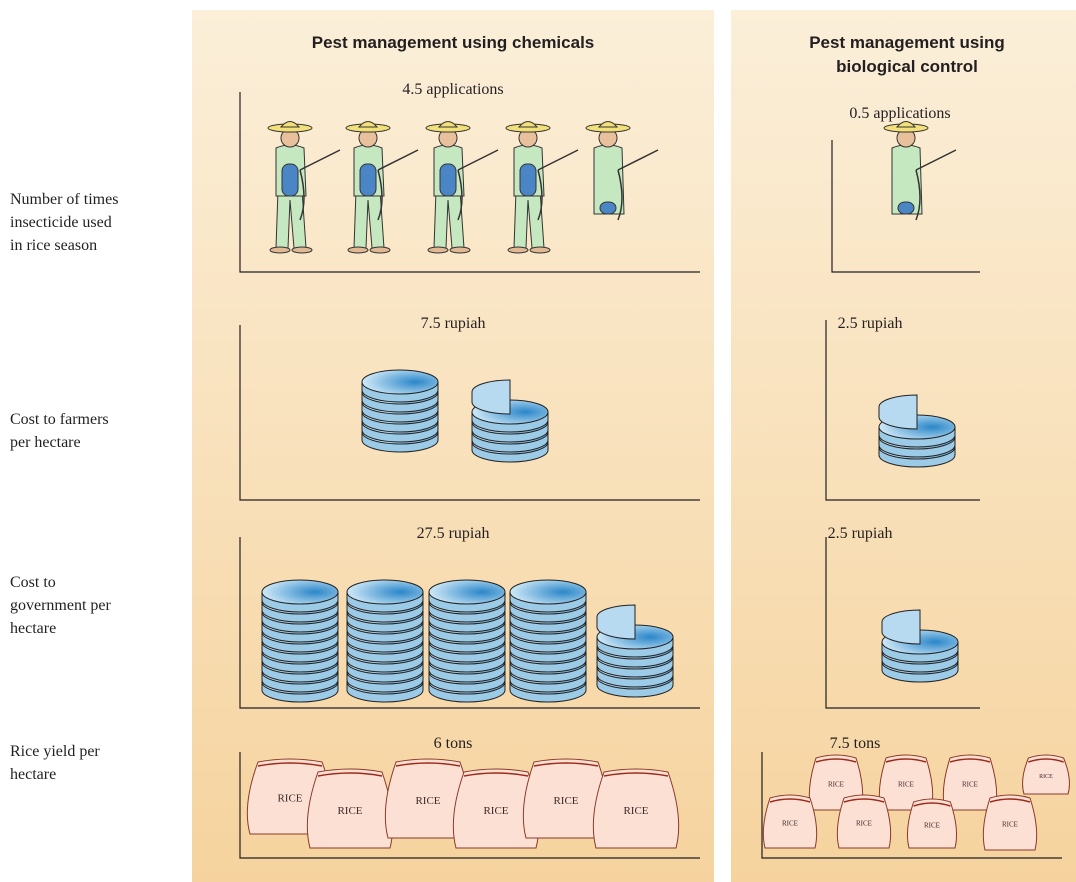 This screenshot has width=1076, height=882. Describe the element at coordinates (907, 66) in the screenshot. I see `header: biological control` at that location.